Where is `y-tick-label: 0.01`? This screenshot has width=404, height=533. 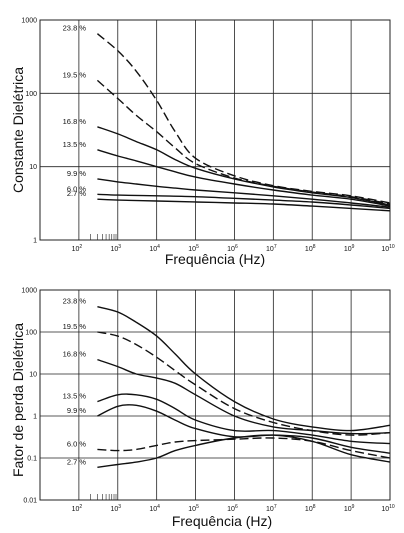
y-tick-label: 0.01 is located at coordinates (30, 501).